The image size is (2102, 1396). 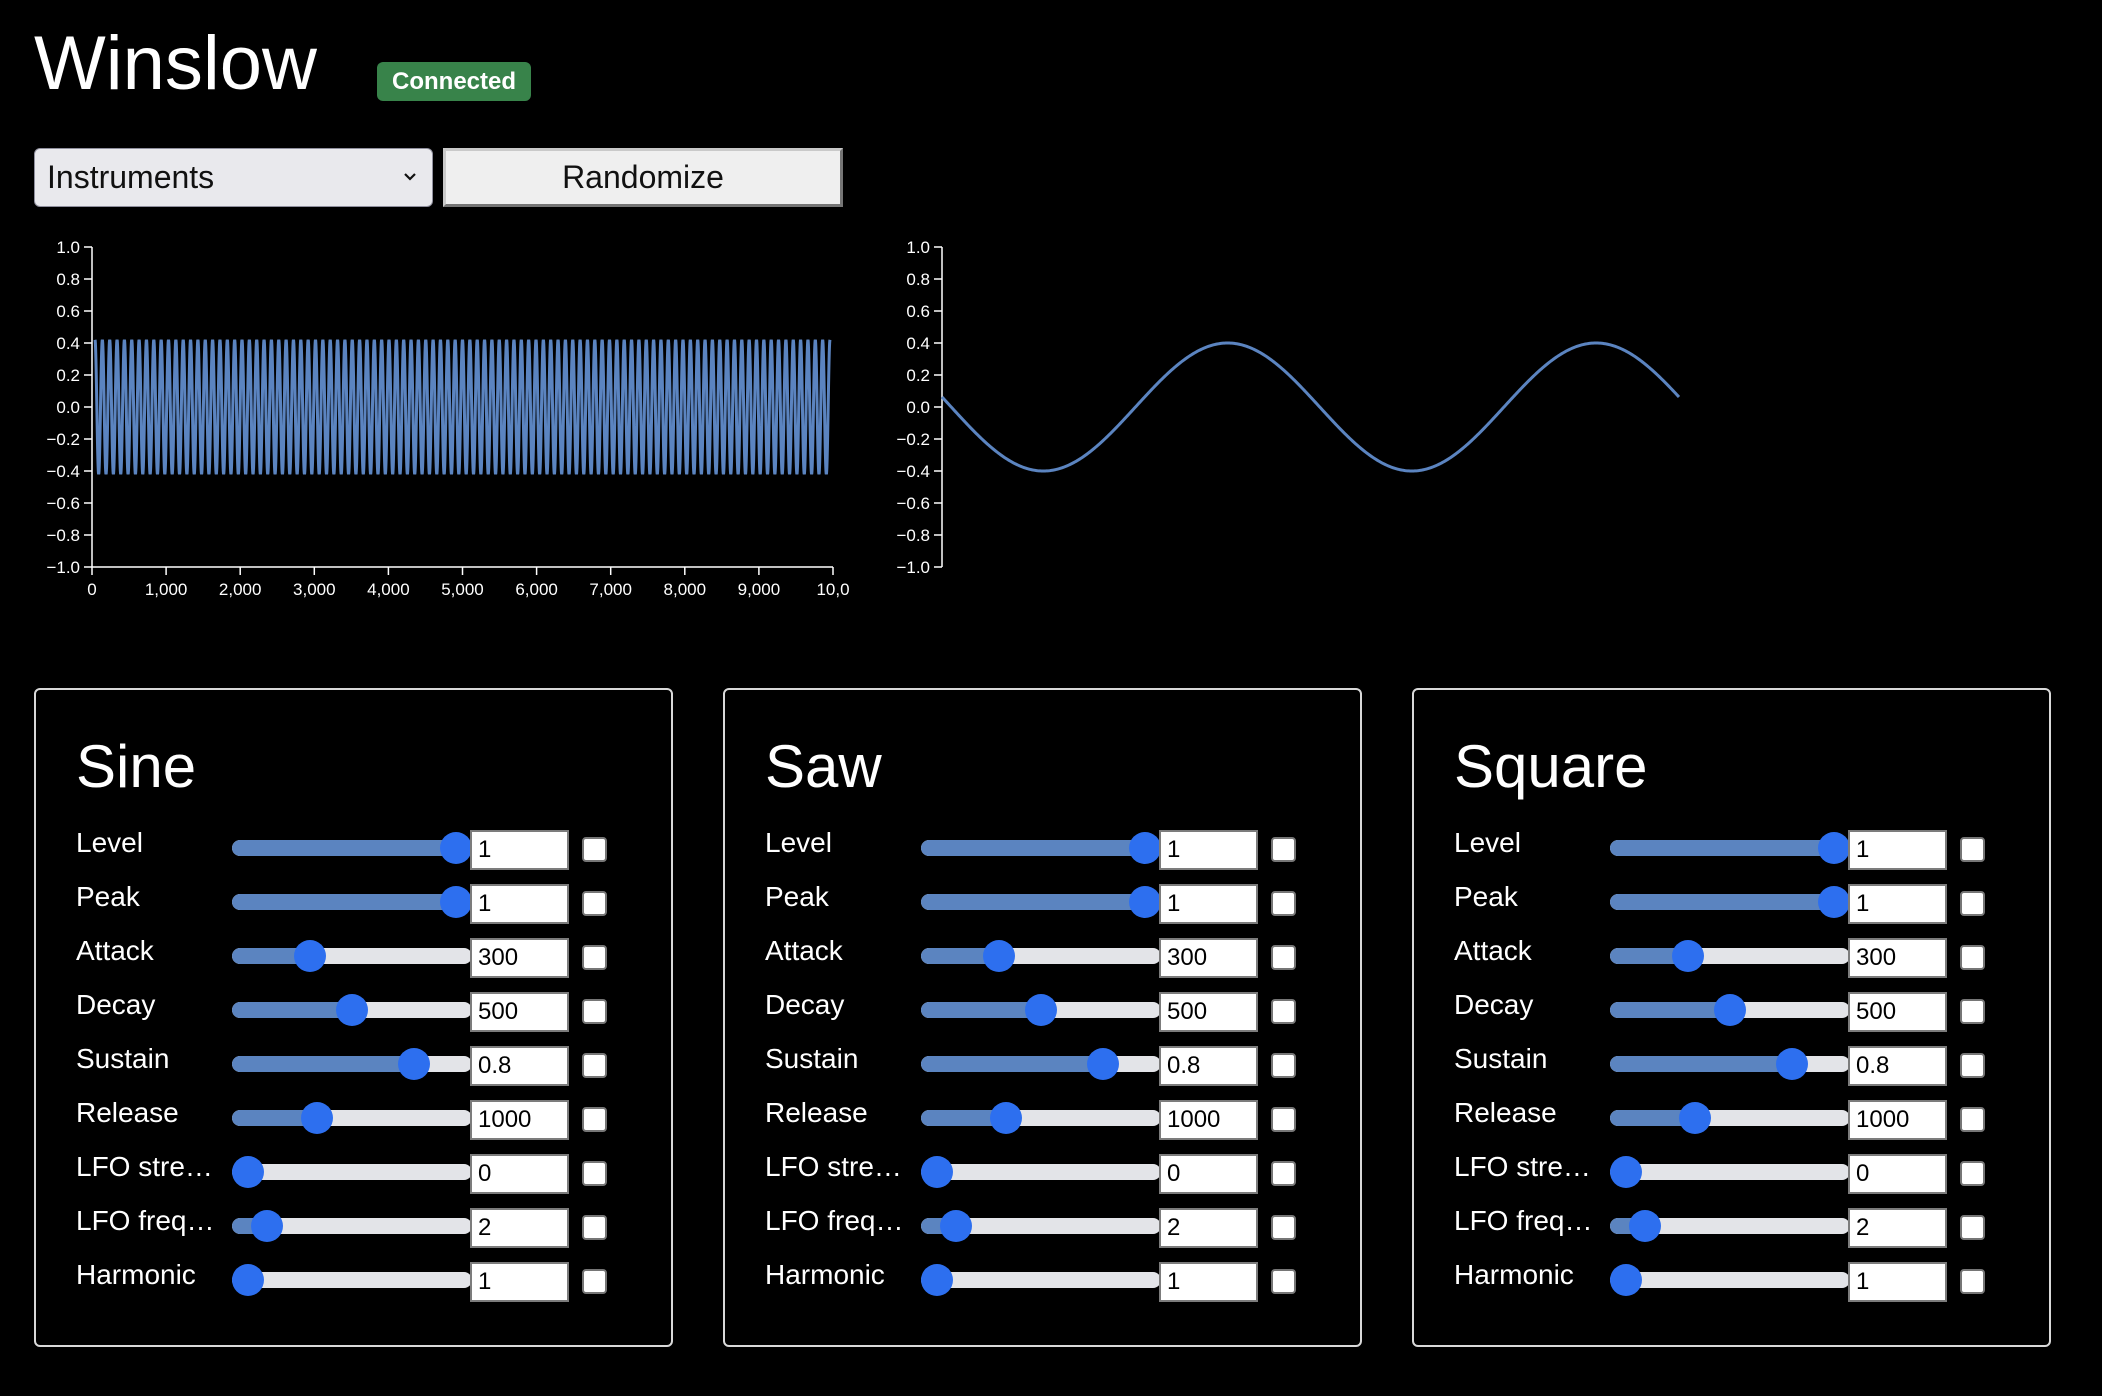 What do you see at coordinates (233, 177) in the screenshot?
I see `instrument-select: Instruments` at bounding box center [233, 177].